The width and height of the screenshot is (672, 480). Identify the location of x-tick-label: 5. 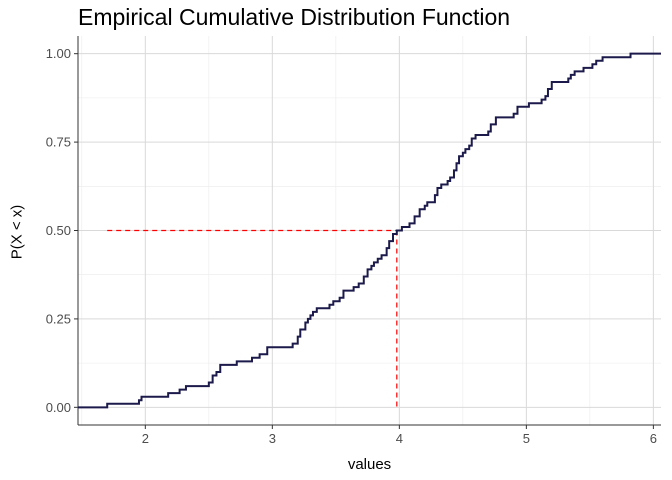
(526, 438).